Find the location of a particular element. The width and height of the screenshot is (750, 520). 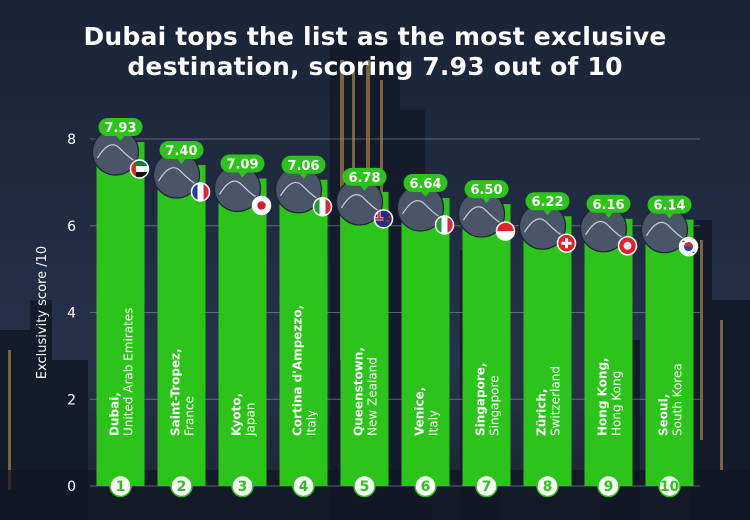

south-korea-flag-icon is located at coordinates (688, 246).